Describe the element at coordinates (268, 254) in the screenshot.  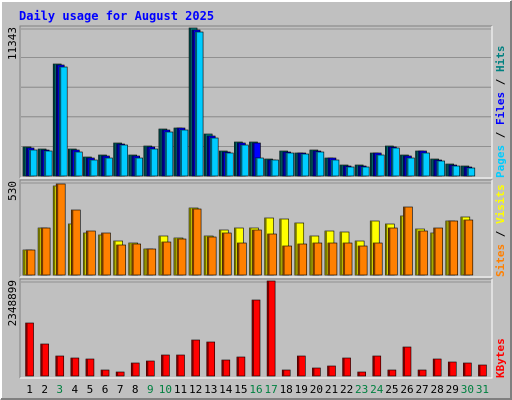
I see `bar-sites-day-17-shadow` at that location.